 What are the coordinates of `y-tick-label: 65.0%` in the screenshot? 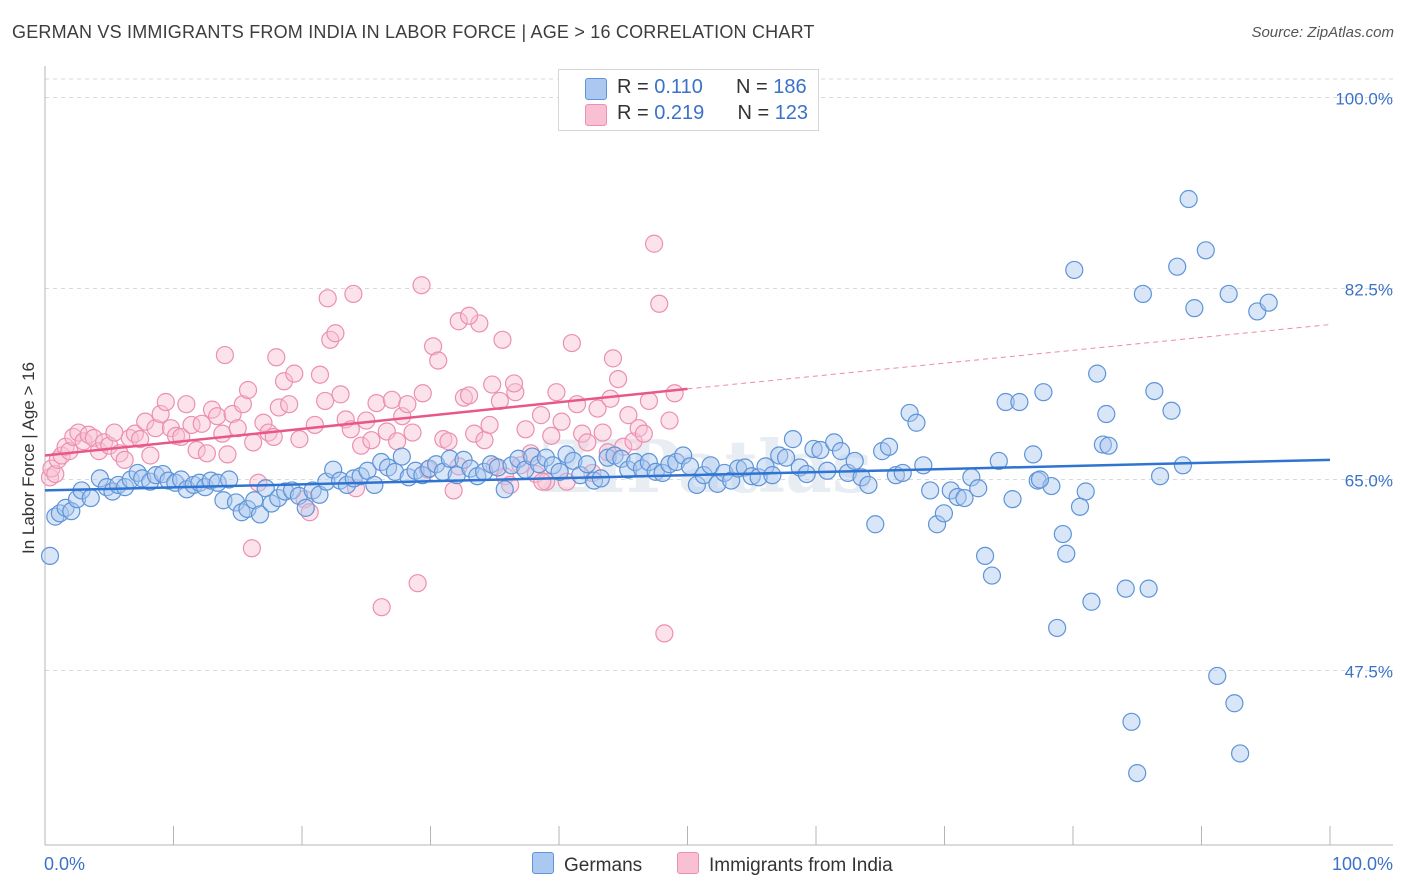 It's located at (1369, 481).